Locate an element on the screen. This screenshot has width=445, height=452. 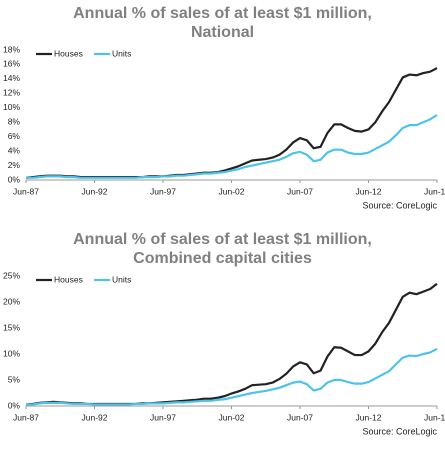
y-tick-label: 16% is located at coordinates (11, 64).